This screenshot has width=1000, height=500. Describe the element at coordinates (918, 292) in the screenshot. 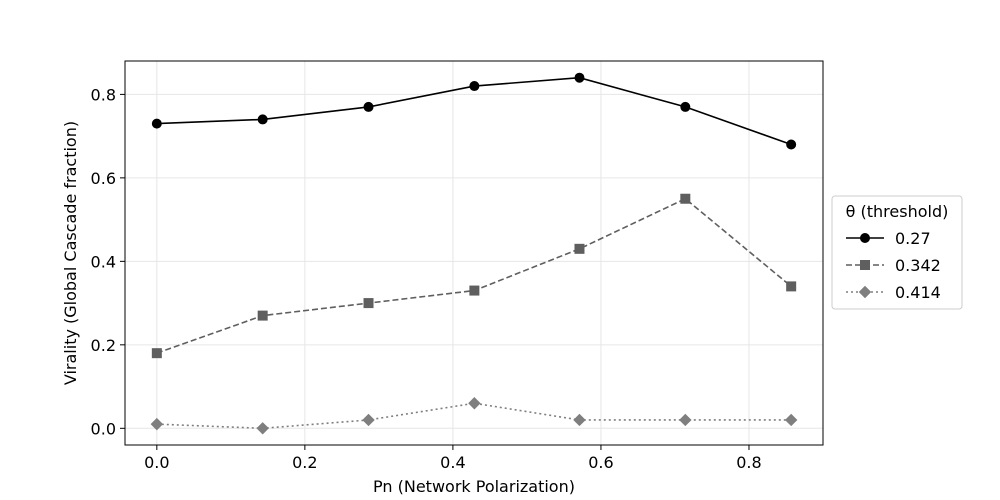

I see `legend-label: 0.414` at that location.